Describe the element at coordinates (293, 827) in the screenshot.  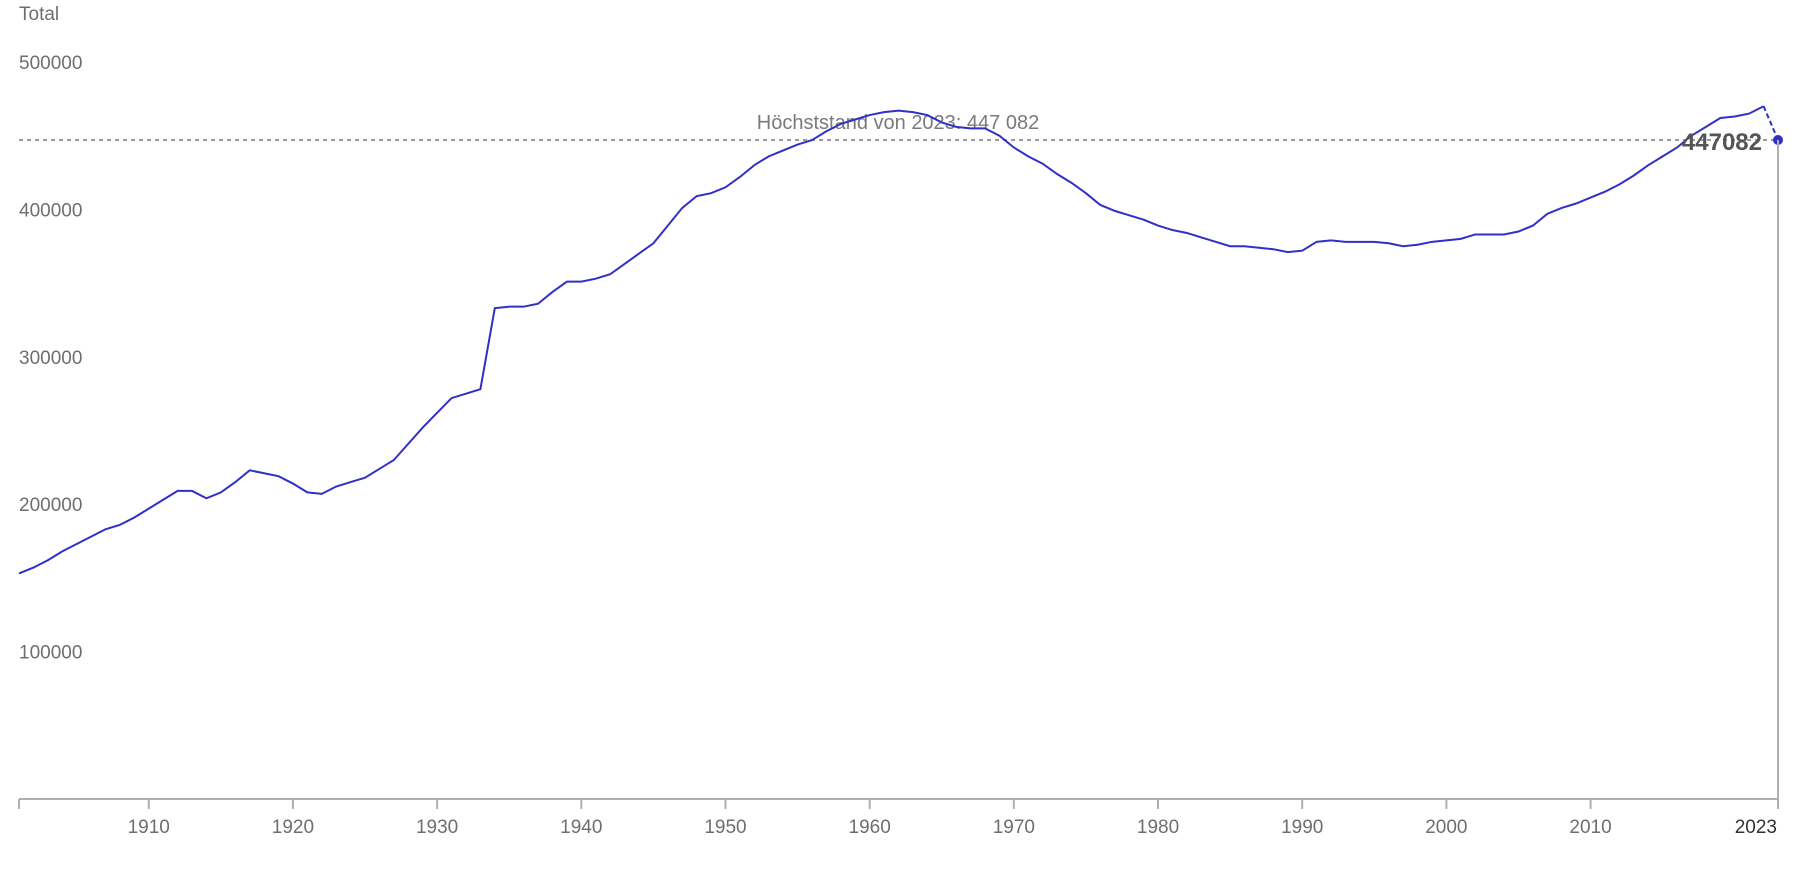
I see `x-tick-label: 1920` at that location.